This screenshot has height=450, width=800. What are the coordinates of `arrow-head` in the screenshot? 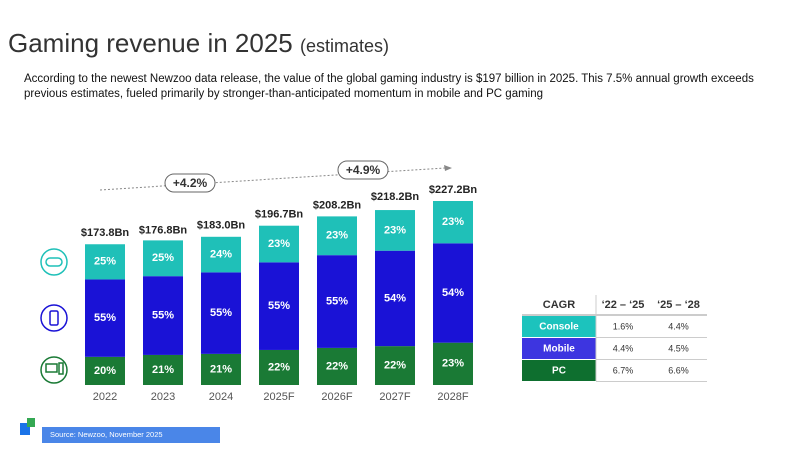 It's located at (448, 168).